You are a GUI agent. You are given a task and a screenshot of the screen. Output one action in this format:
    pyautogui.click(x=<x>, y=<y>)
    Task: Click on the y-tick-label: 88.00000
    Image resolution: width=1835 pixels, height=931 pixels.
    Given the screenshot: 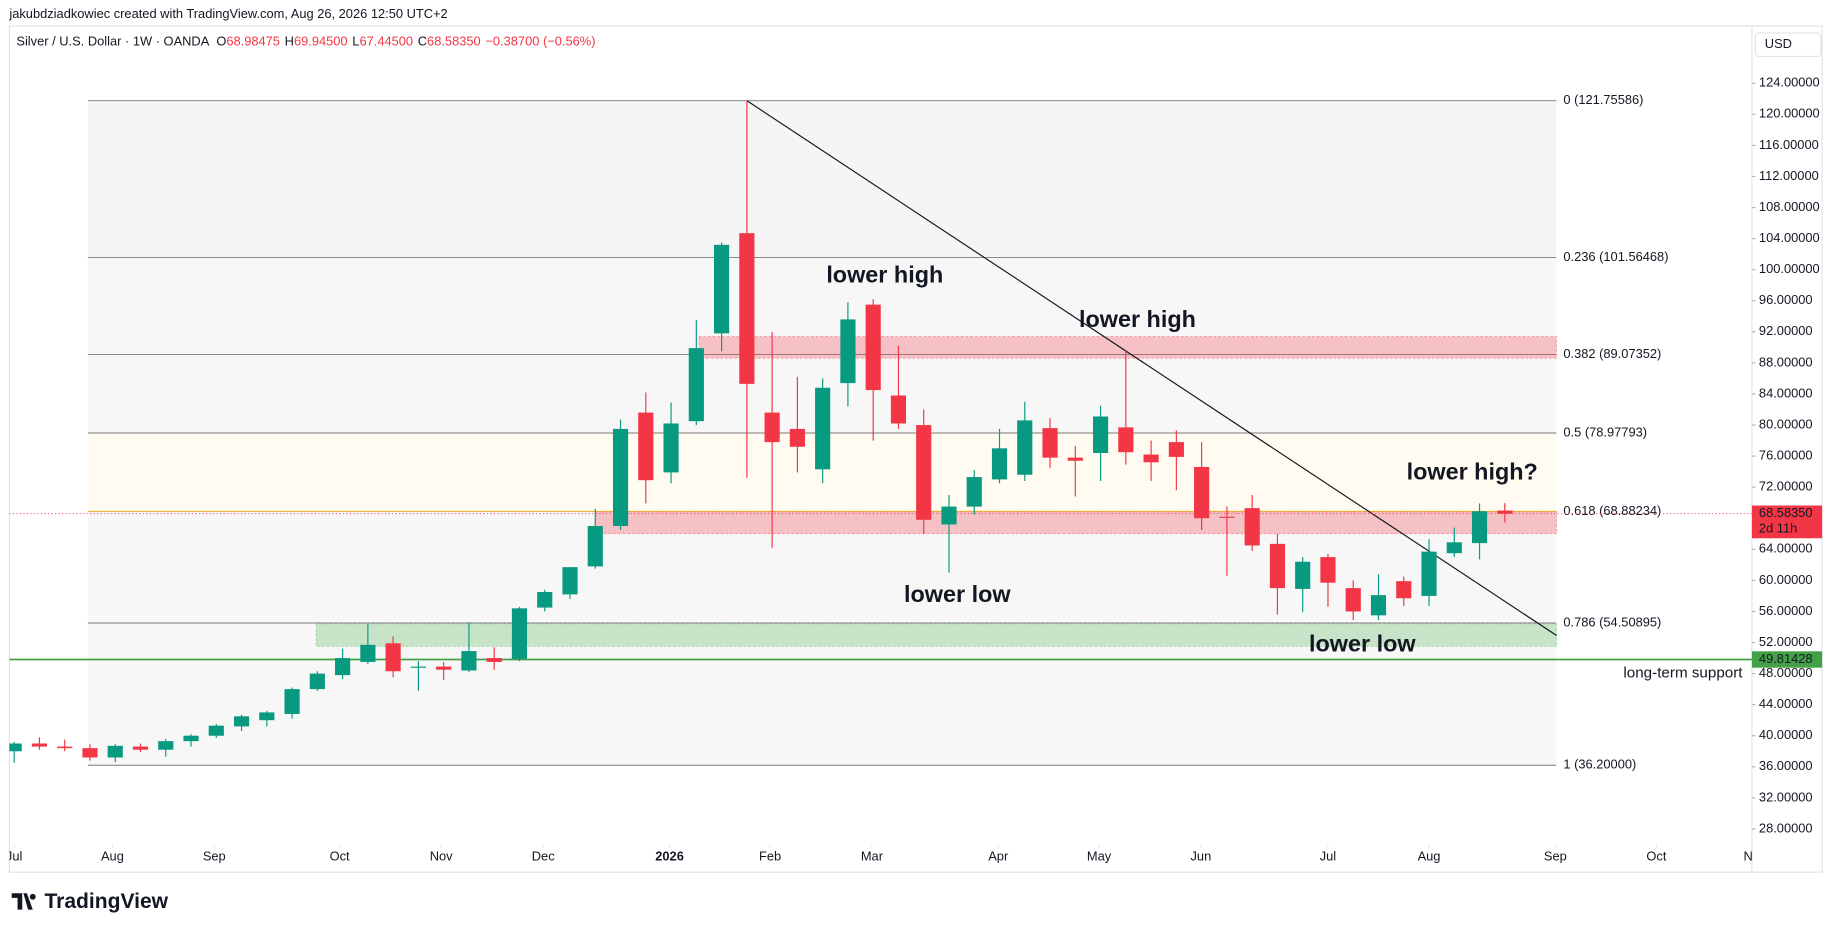 What is the action you would take?
    pyautogui.click(x=1786, y=361)
    